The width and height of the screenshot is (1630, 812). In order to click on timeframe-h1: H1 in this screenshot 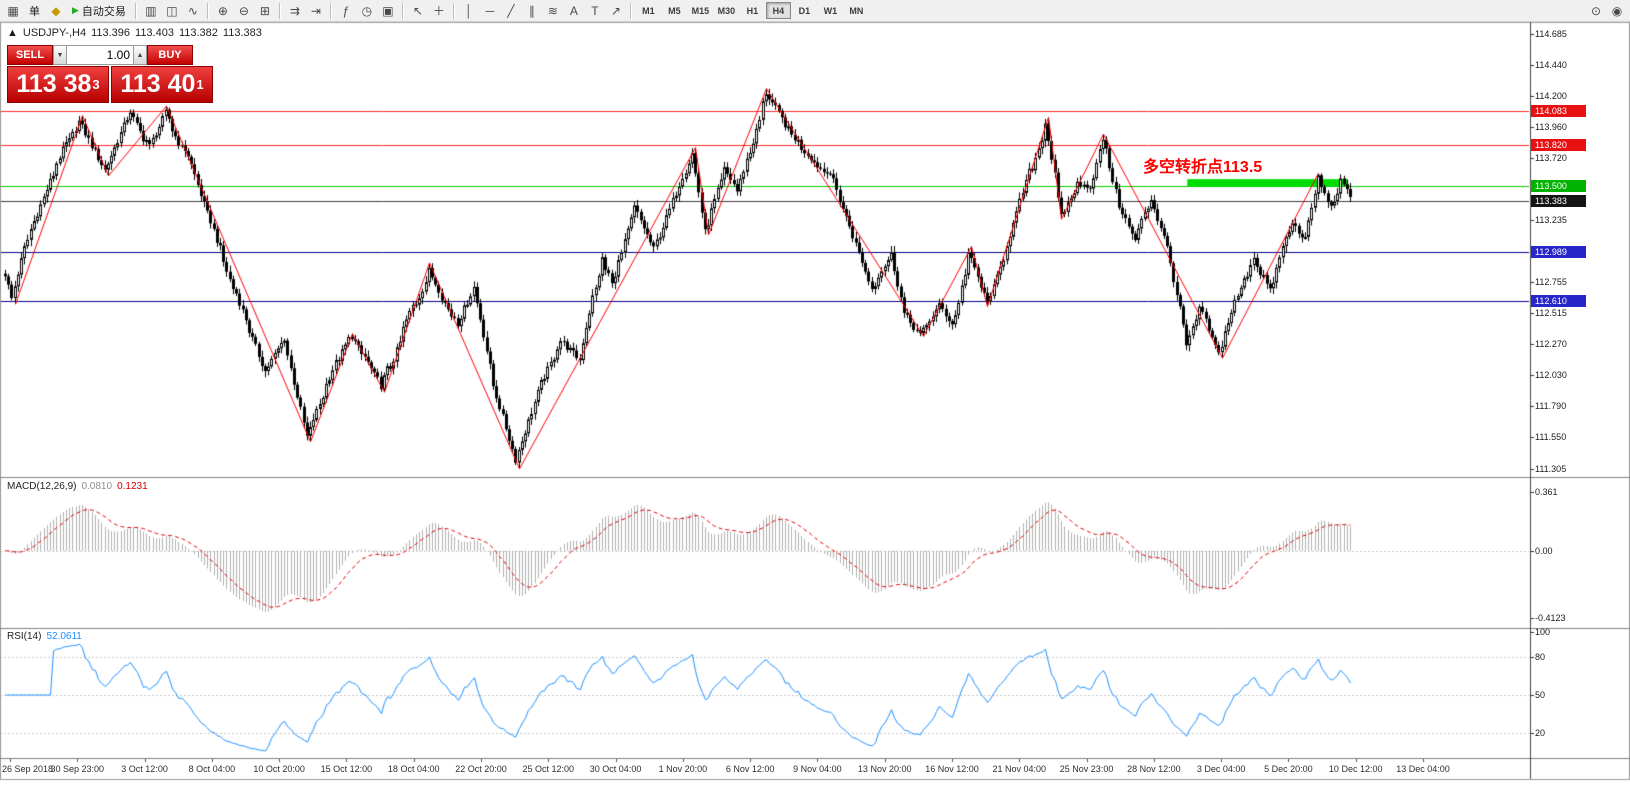, I will do `click(752, 10)`.